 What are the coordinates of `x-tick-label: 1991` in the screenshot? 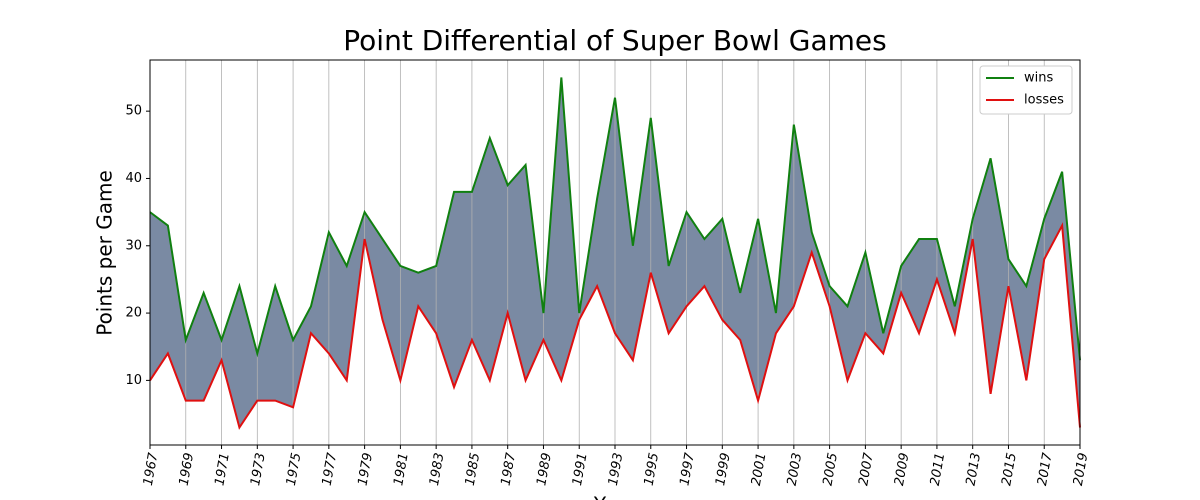 It's located at (580, 469).